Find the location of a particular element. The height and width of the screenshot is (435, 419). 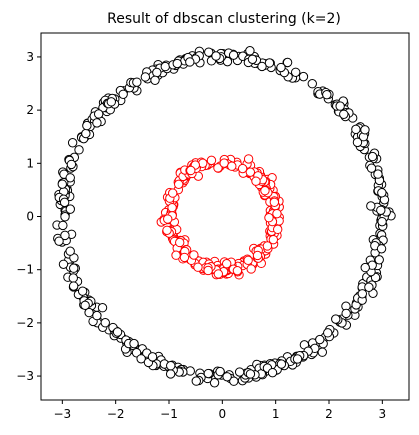

y-tick-label: −1 is located at coordinates (25, 270).